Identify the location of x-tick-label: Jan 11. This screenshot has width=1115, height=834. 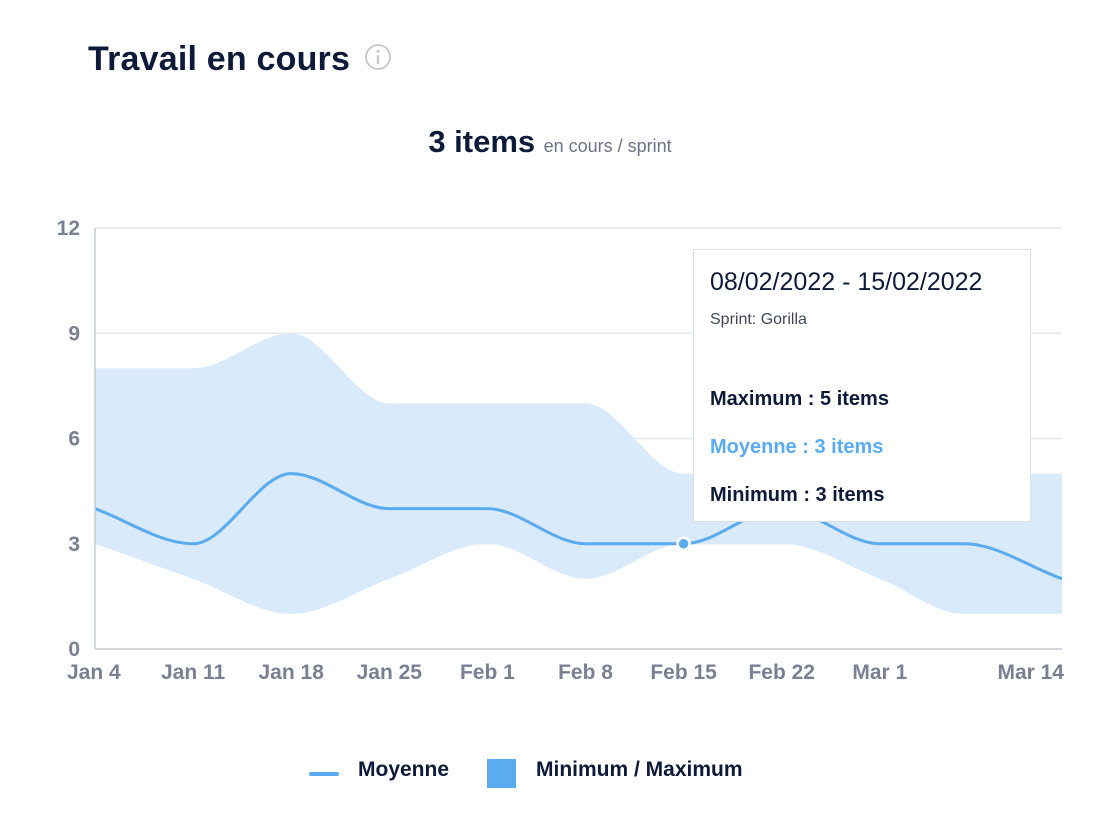
(193, 672).